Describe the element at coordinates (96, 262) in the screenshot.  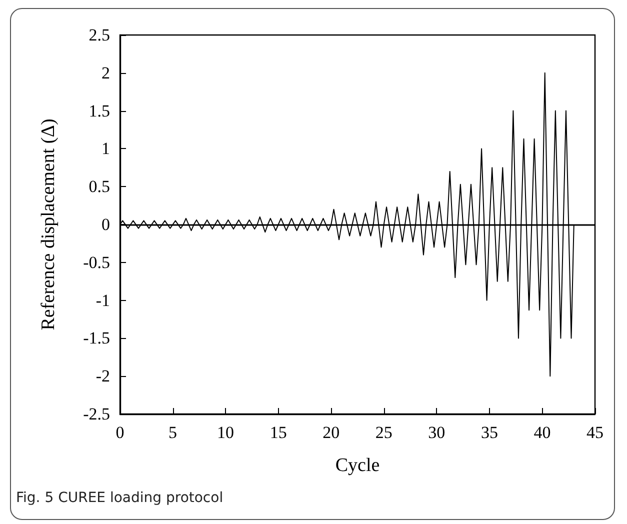
I see `y-tick-label: -0.5` at that location.